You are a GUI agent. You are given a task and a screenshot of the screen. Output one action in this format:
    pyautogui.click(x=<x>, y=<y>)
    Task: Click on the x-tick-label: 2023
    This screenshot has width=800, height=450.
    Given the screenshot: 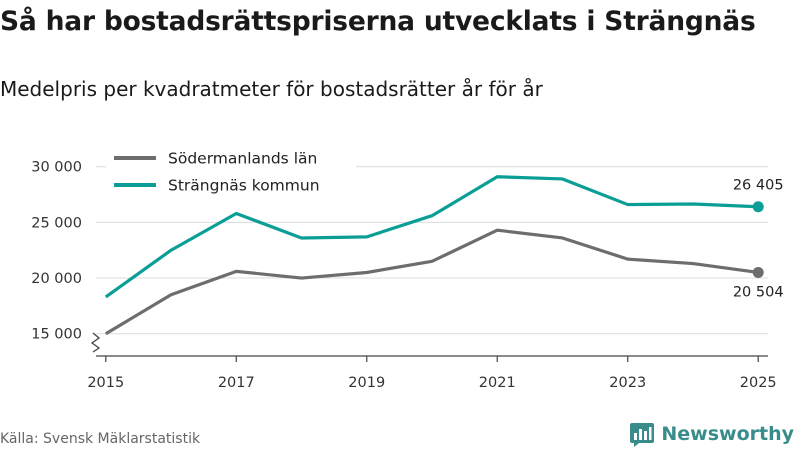 What is the action you would take?
    pyautogui.click(x=627, y=383)
    